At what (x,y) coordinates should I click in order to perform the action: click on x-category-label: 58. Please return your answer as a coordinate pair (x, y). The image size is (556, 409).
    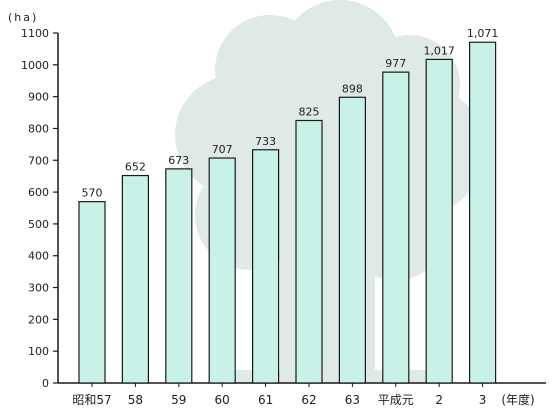
    Looking at the image, I should click on (135, 400).